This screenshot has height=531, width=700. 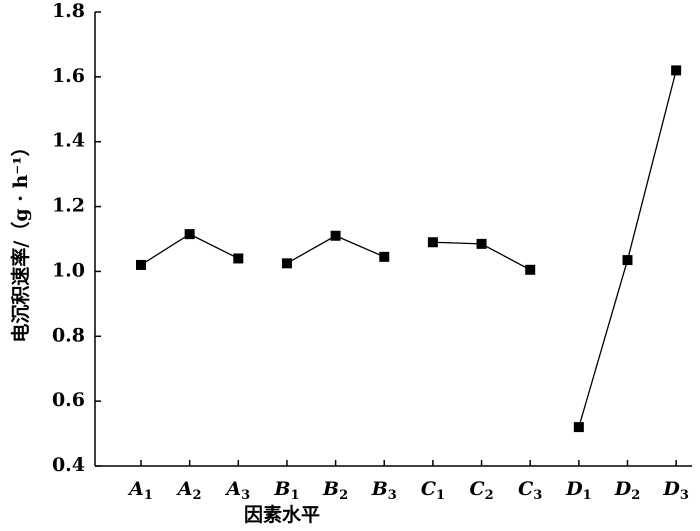 I want to click on x-tick-label: B3, so click(x=384, y=490).